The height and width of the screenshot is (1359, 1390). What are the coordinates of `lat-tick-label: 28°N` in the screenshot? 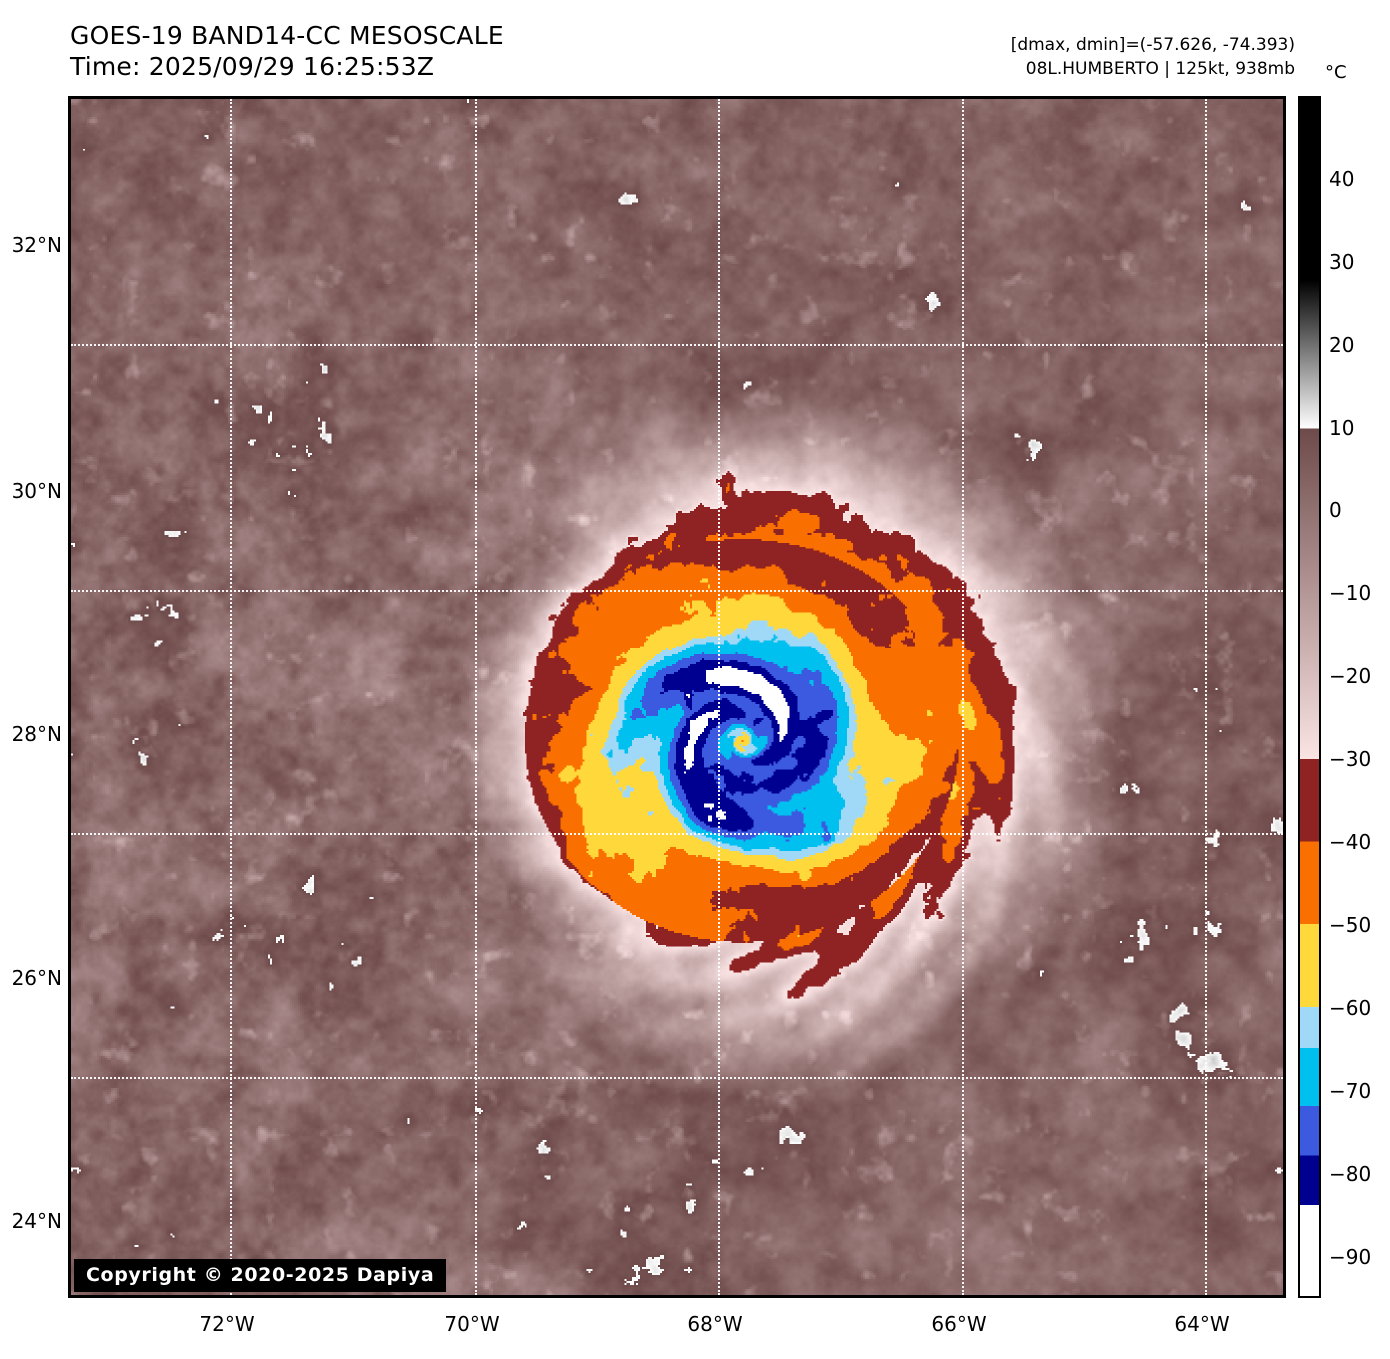 It's located at (36, 734).